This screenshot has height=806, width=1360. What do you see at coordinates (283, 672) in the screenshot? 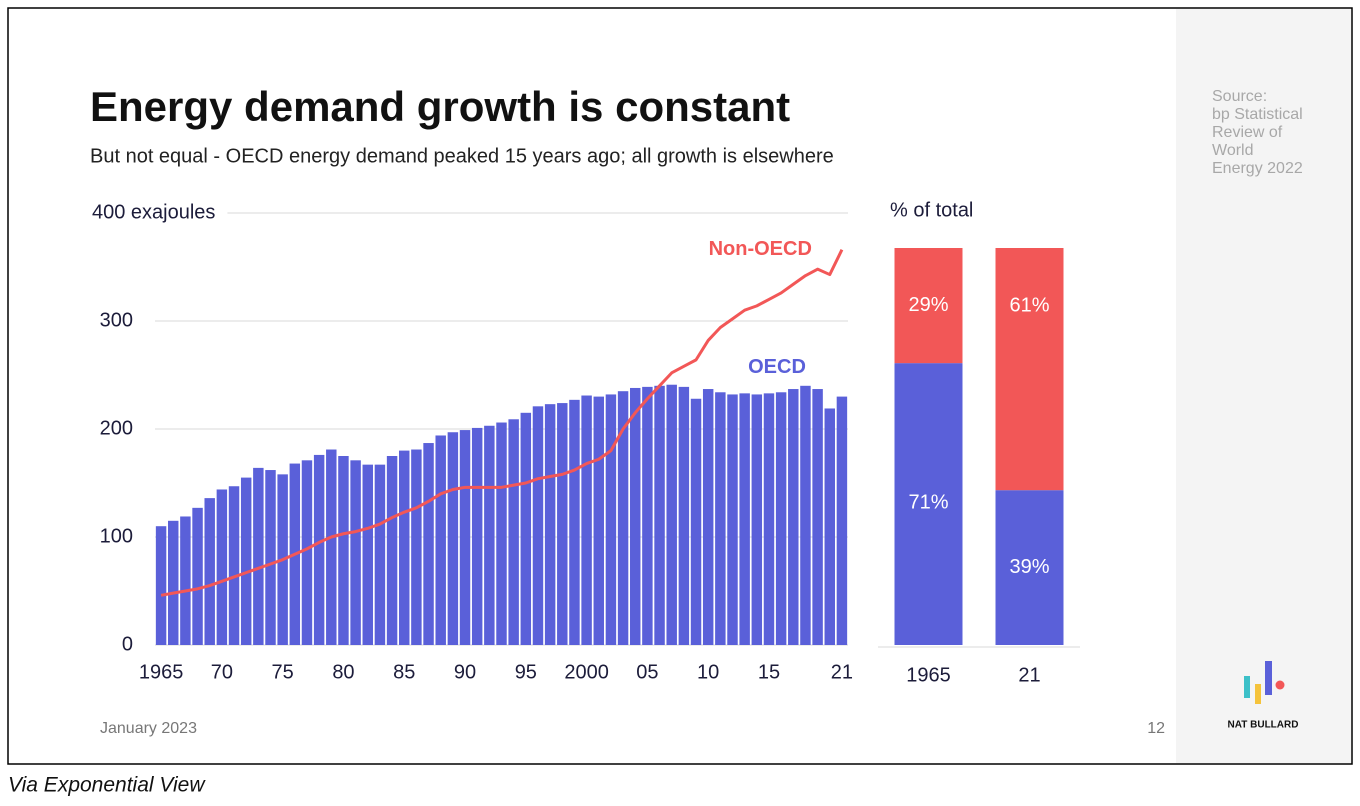
I see `x-tick-label: 75` at bounding box center [283, 672].